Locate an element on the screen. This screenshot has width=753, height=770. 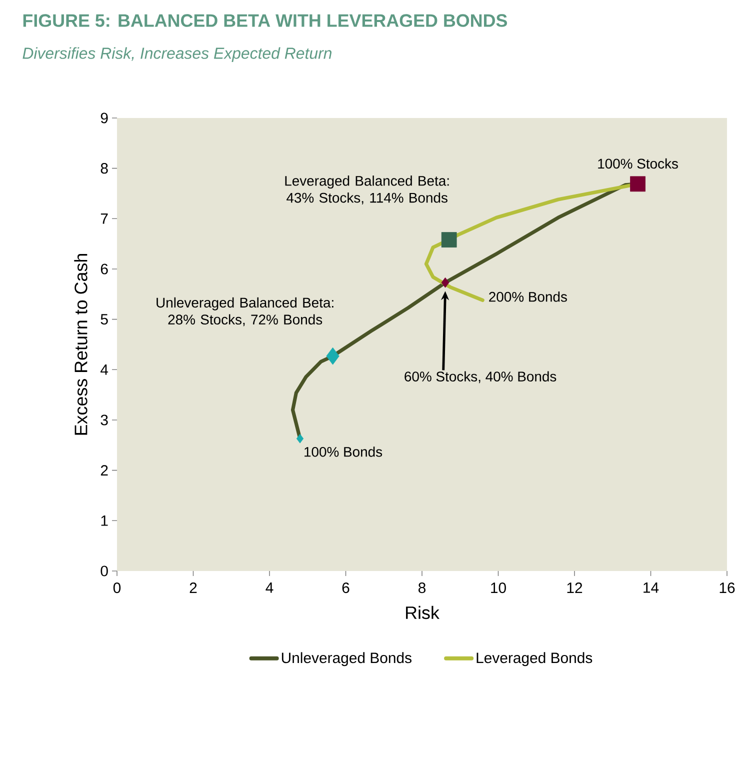
annotation: 100% Stocks is located at coordinates (638, 163).